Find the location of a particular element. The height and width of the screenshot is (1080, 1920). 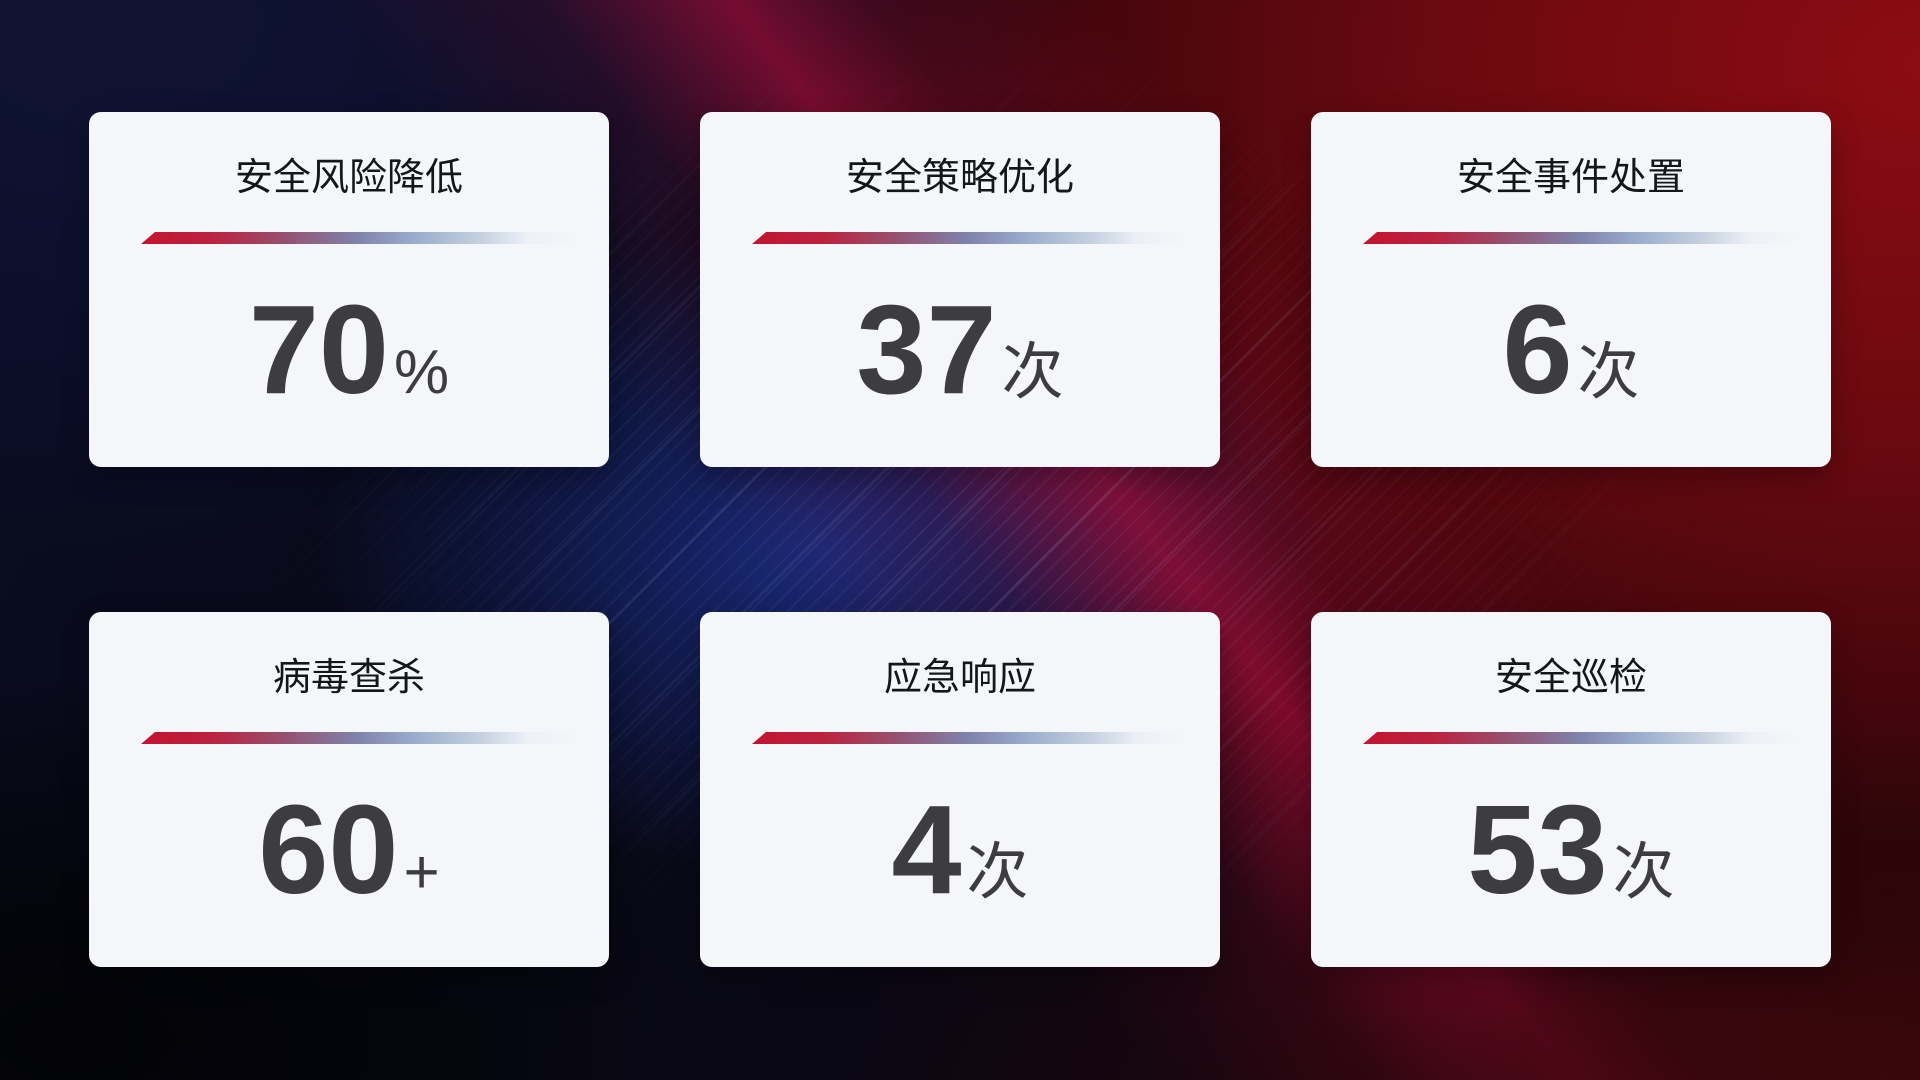

stat-value-area: 53 次 is located at coordinates (1571, 855).